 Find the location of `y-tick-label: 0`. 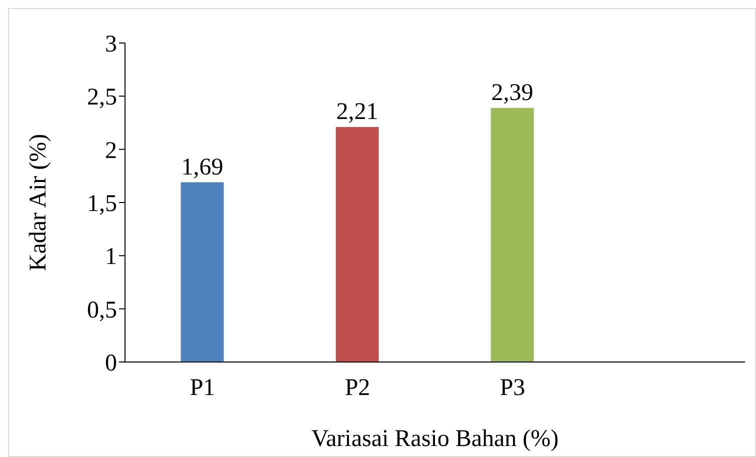

y-tick-label: 0 is located at coordinates (111, 363).